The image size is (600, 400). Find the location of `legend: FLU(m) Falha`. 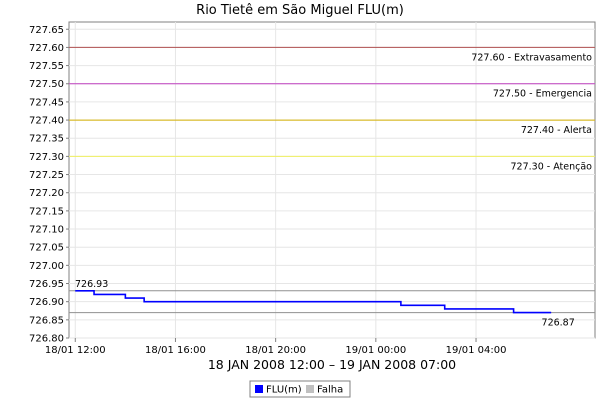

legend: FLU(m) Falha is located at coordinates (300, 389).